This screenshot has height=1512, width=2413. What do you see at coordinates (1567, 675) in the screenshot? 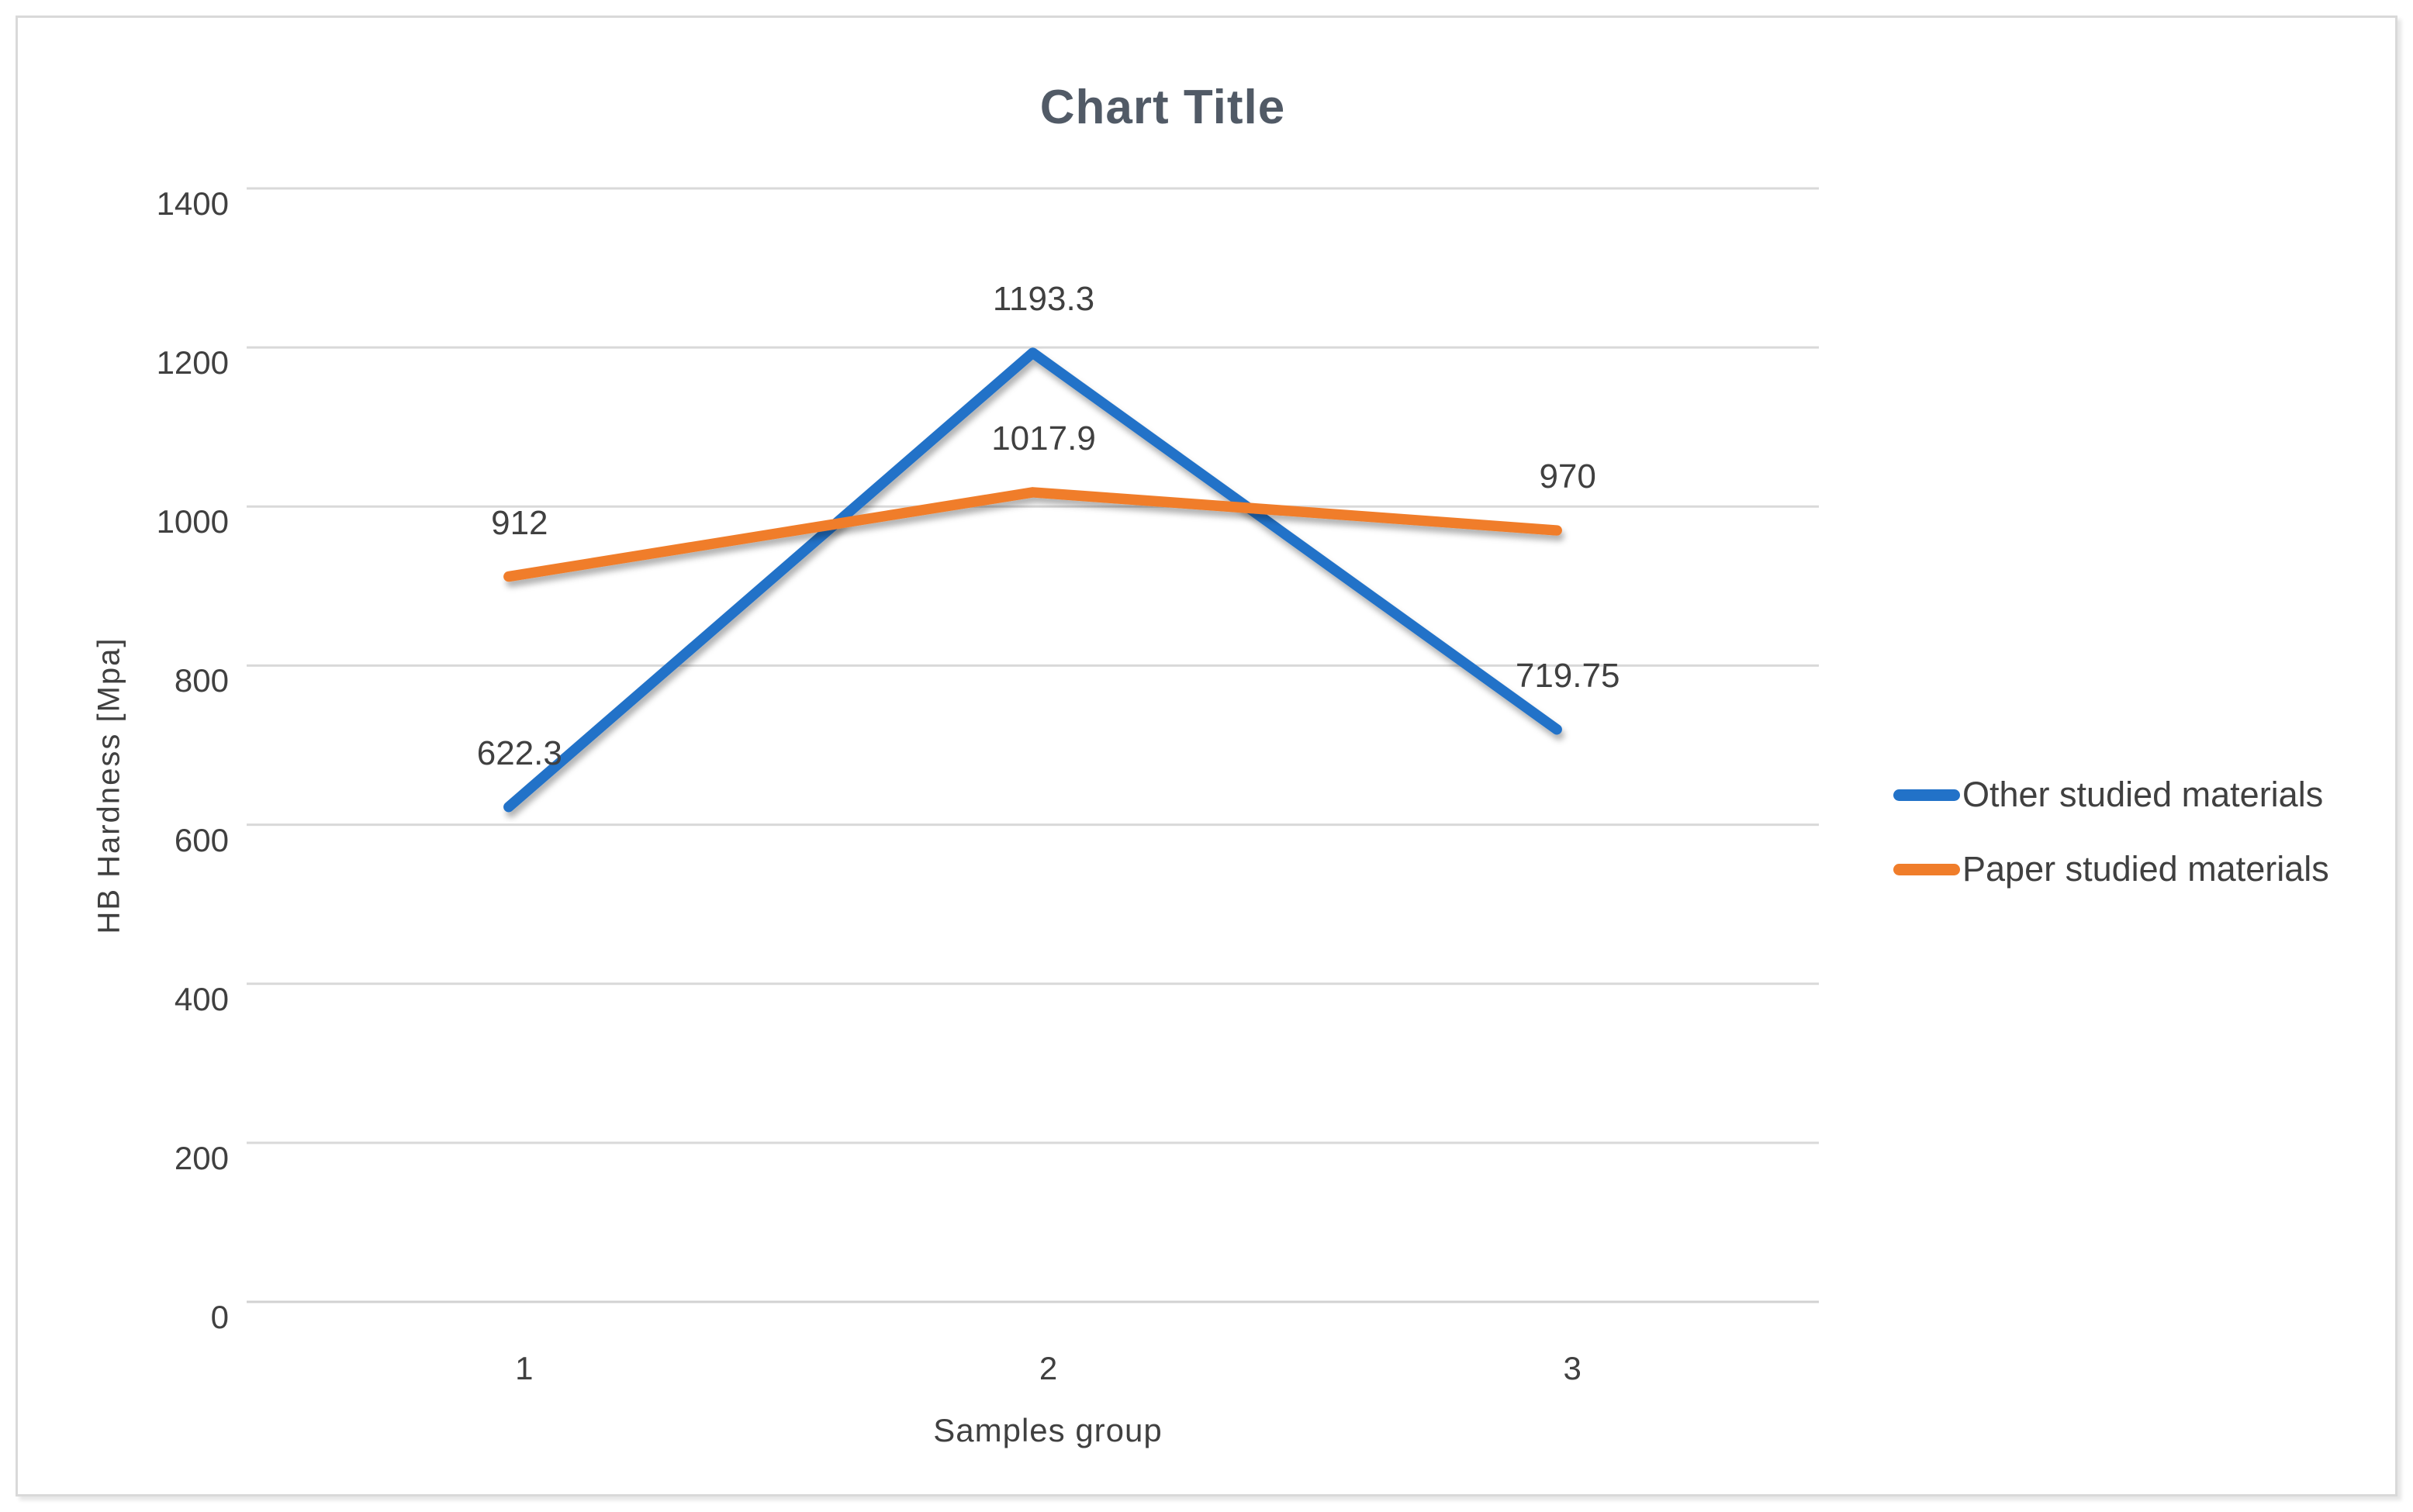
I see `data-label-other-studied-materials-3: 719.75` at bounding box center [1567, 675].